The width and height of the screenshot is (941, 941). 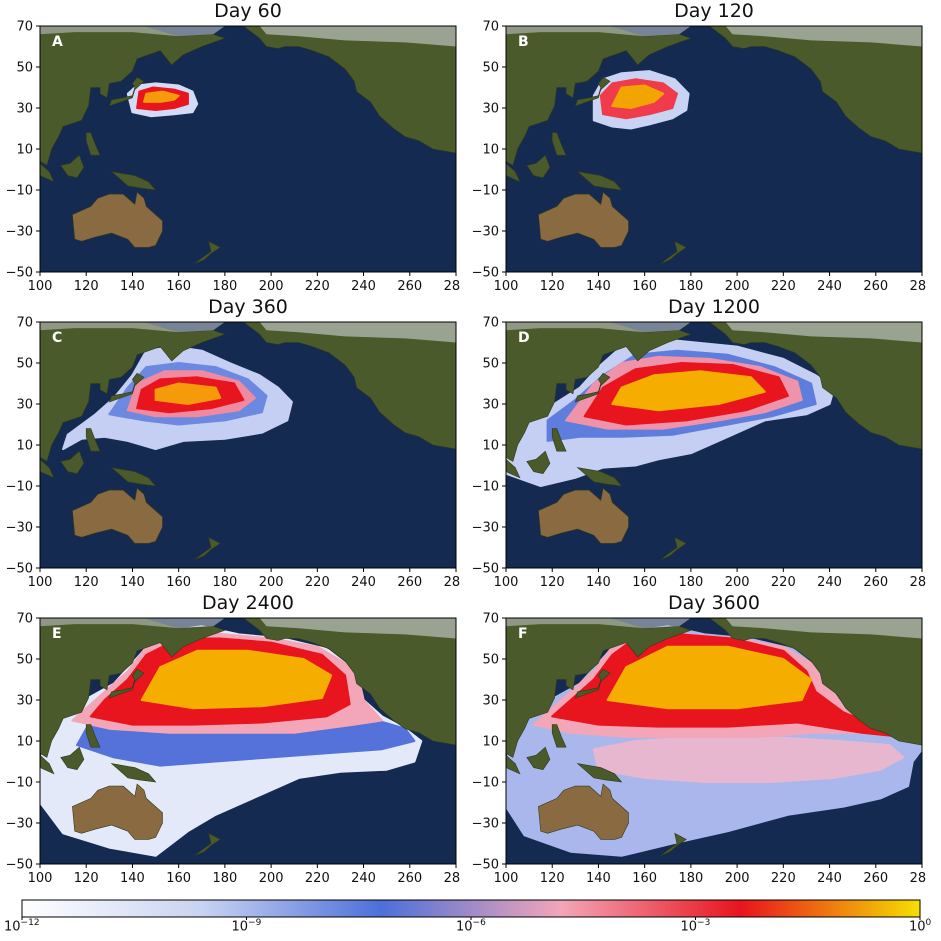 What do you see at coordinates (714, 603) in the screenshot?
I see `panel-f-title: Day 3600` at bounding box center [714, 603].